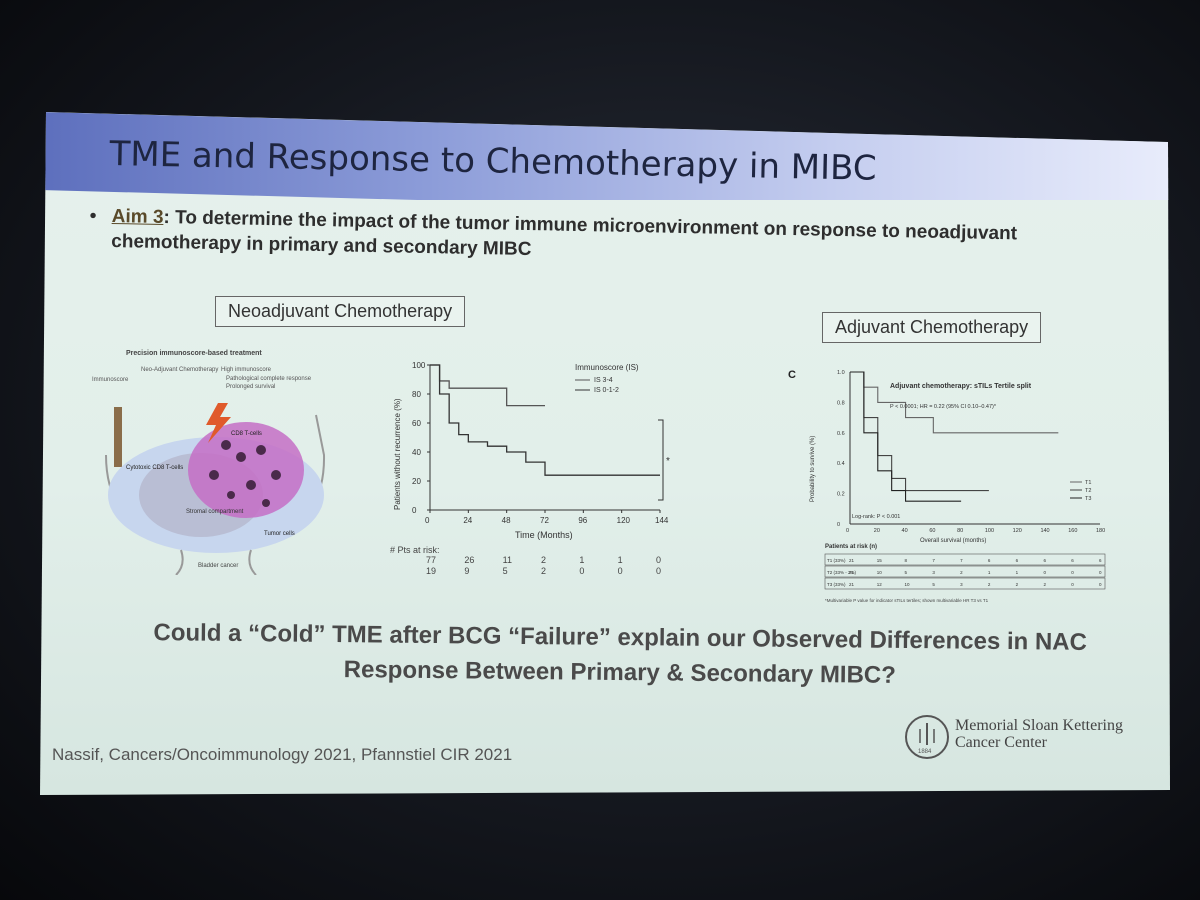  I want to click on km1-risk-cell: 19, so click(431, 571).